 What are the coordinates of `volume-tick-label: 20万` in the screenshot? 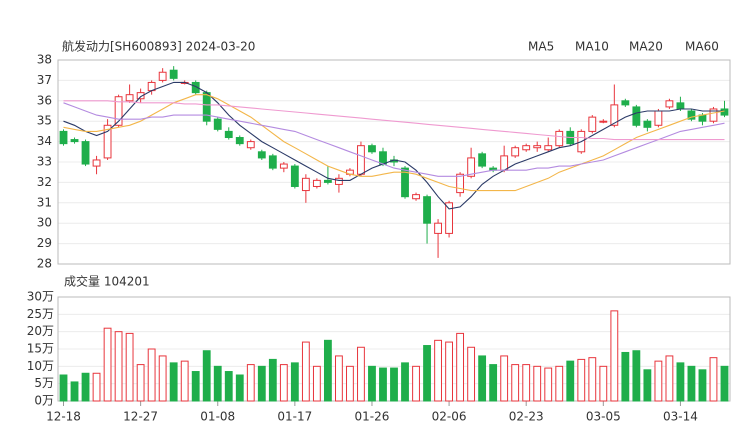 It's located at (40, 331).